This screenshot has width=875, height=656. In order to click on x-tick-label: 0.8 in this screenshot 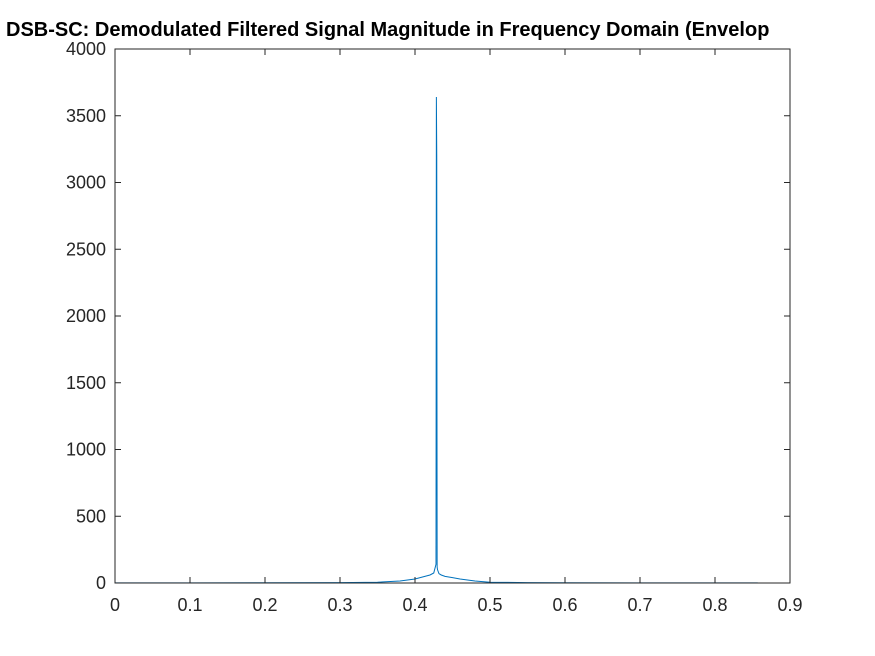, I will do `click(714, 605)`.